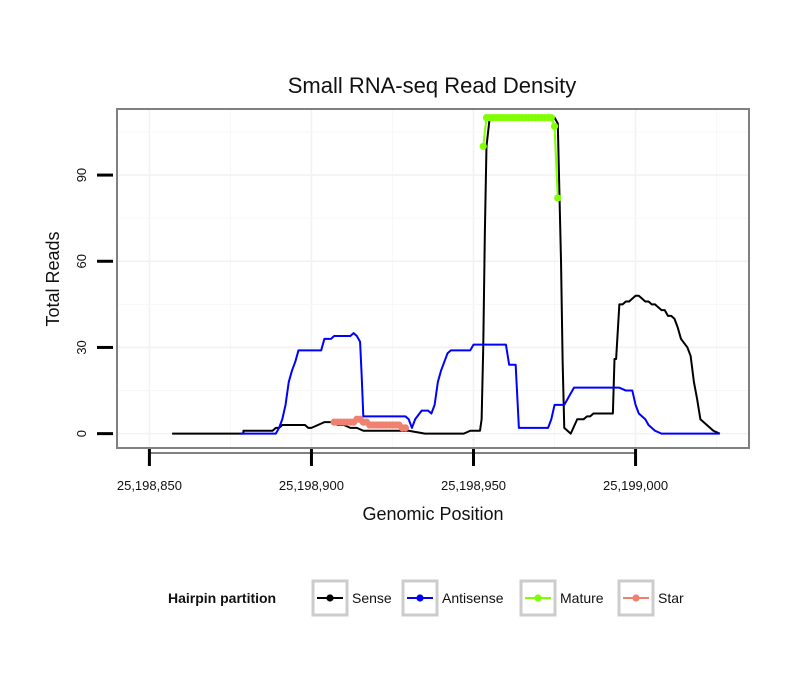 This screenshot has height=690, width=810. Describe the element at coordinates (635, 485) in the screenshot. I see `x-tick-label: 25,199,000` at that location.